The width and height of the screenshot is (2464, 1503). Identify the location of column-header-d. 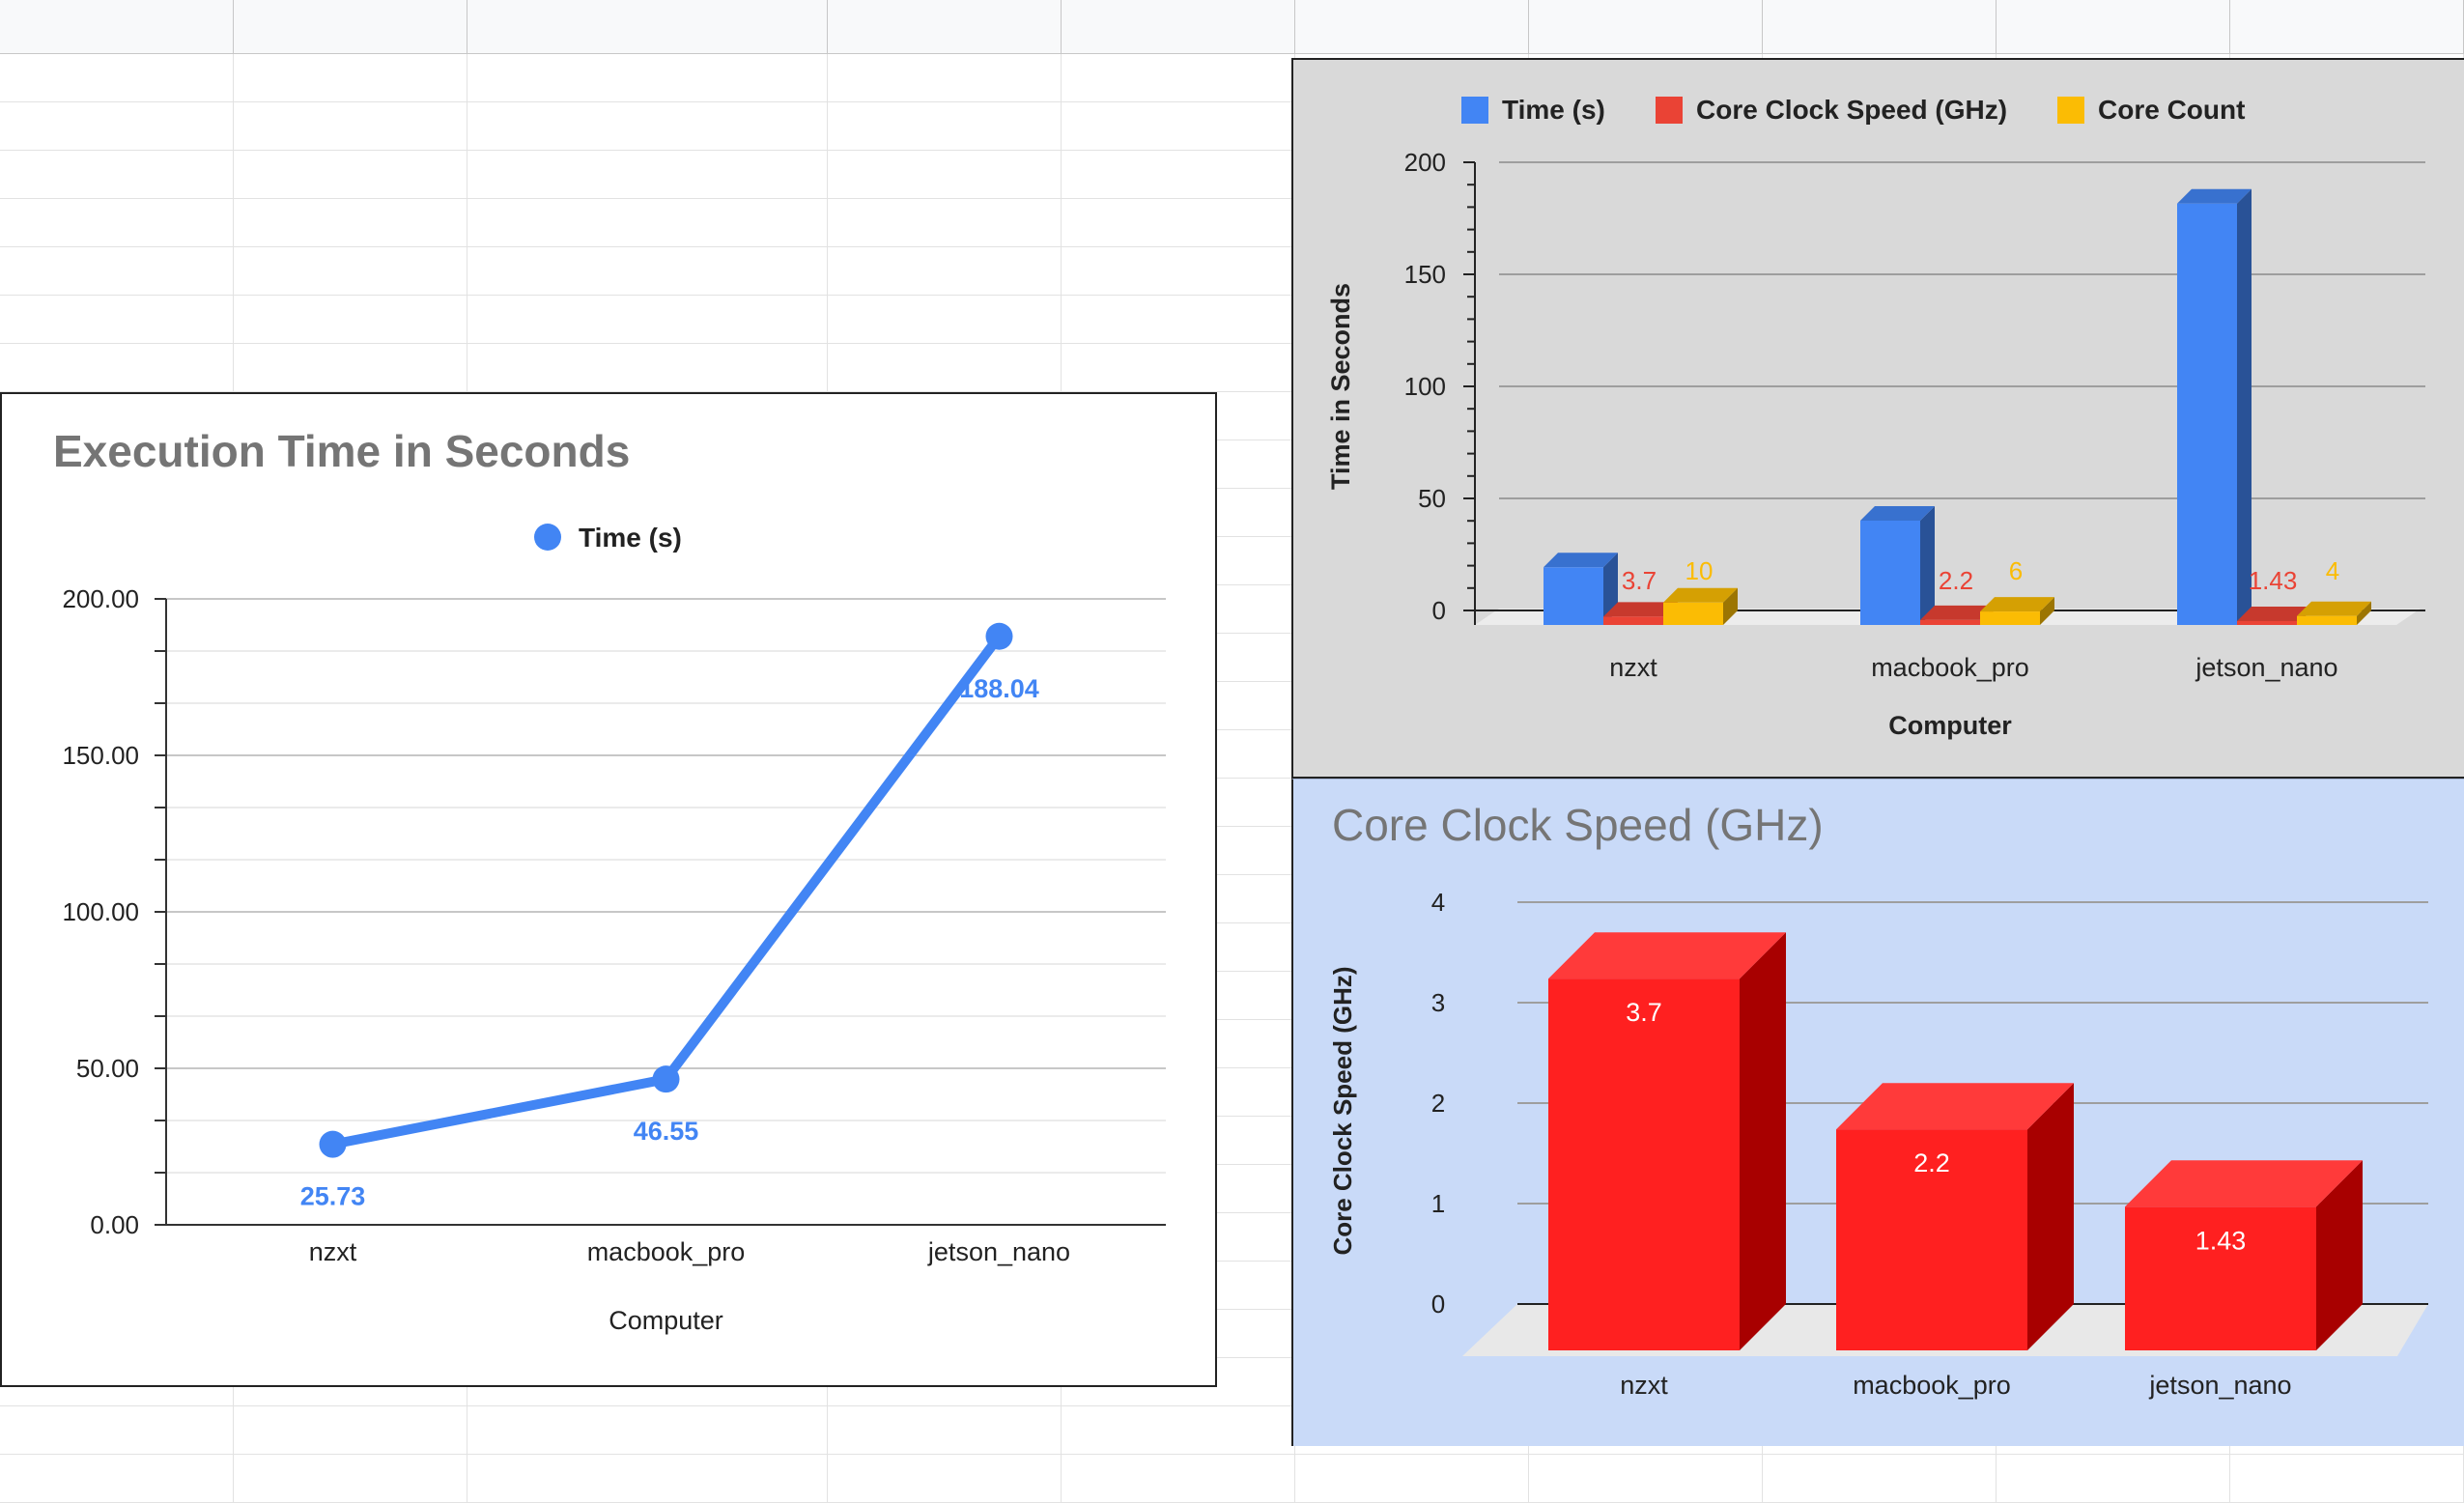
(945, 27).